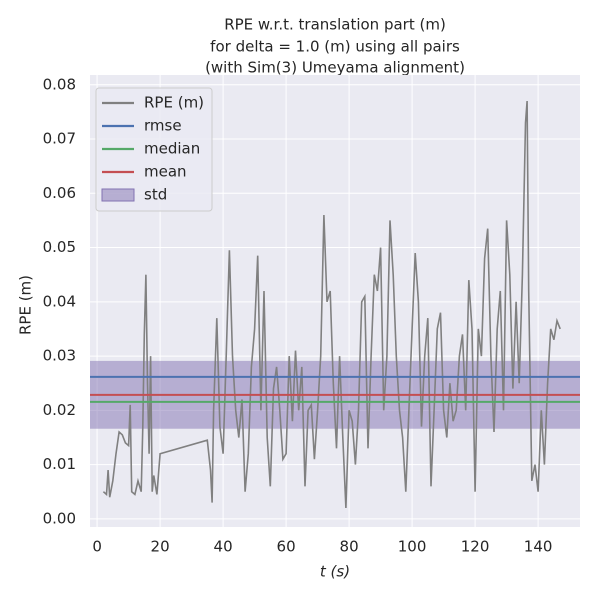 Image resolution: width=600 pixels, height=604 pixels. Describe the element at coordinates (335, 68) in the screenshot. I see `chart-subtitle: (with Sim(3) Umeyama alignment)` at that location.